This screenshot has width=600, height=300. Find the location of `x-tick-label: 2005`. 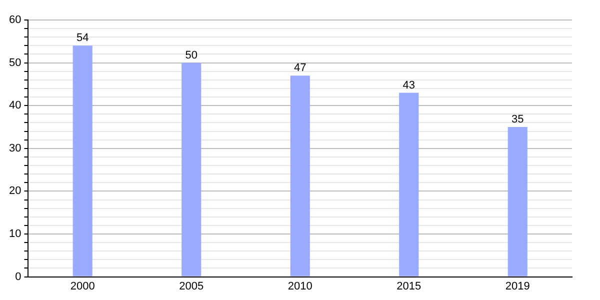

x-tick-label: 2005 is located at coordinates (191, 286).